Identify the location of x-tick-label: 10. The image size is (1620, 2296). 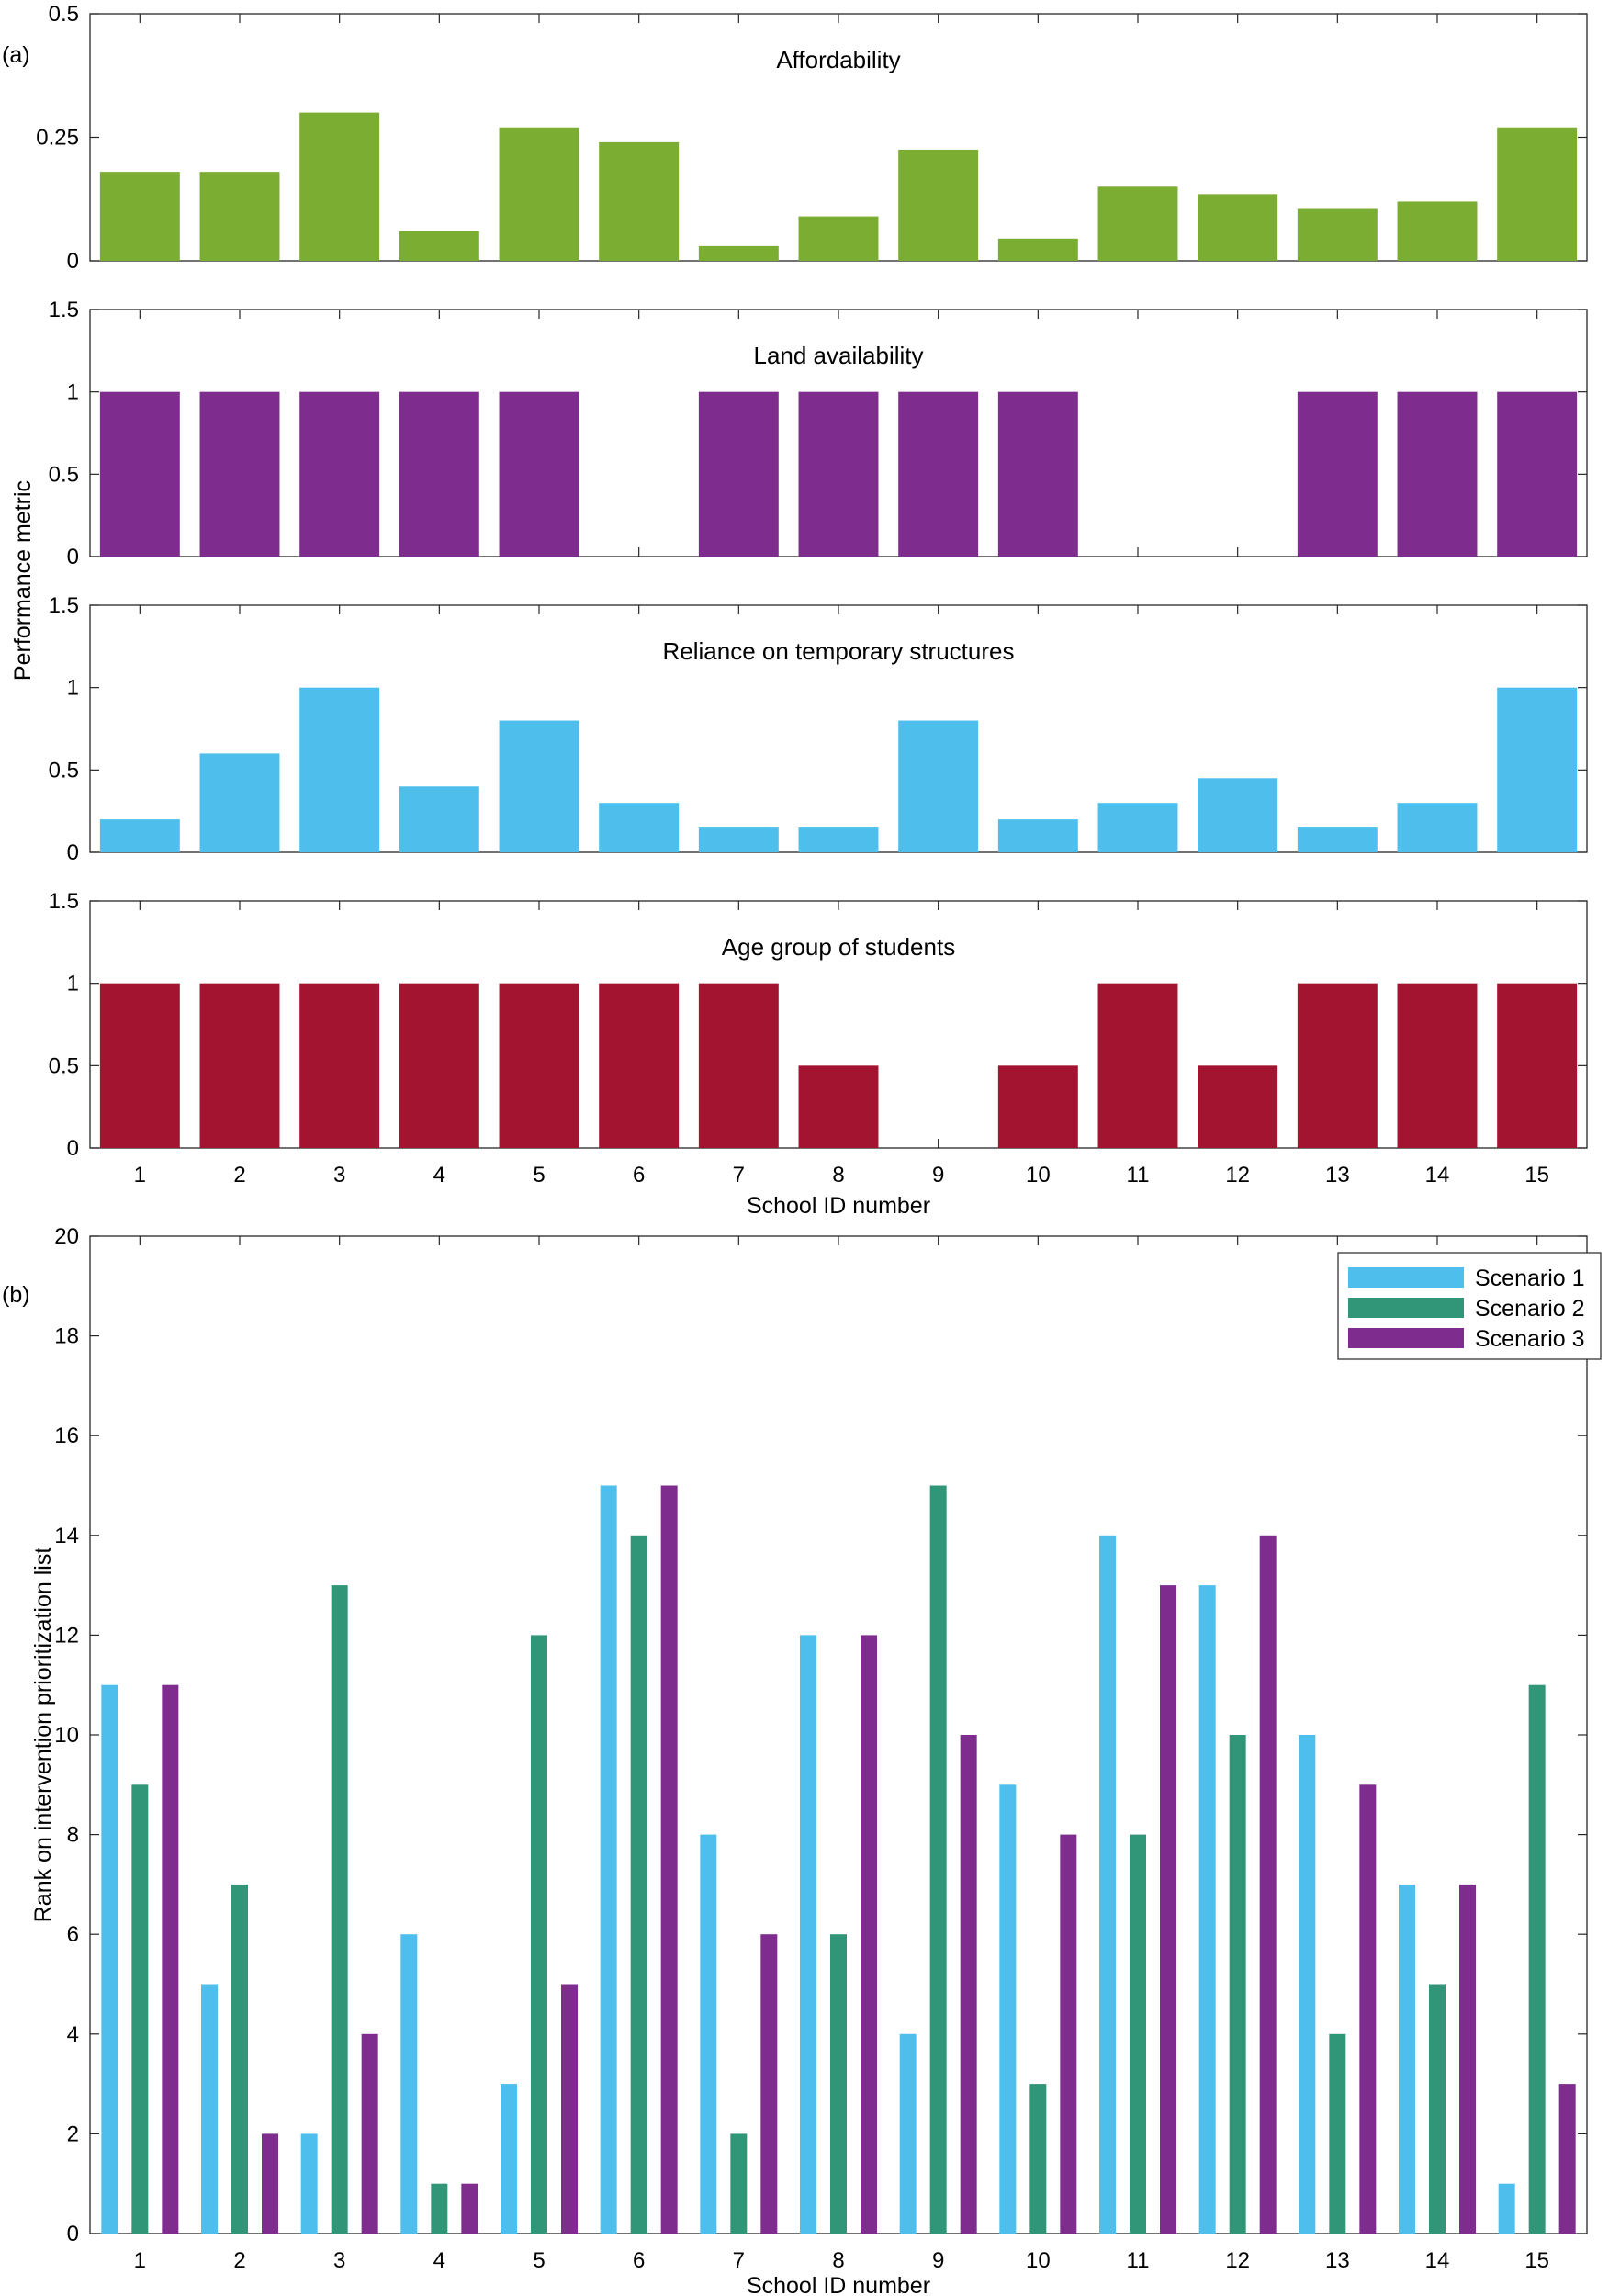
(1038, 1175).